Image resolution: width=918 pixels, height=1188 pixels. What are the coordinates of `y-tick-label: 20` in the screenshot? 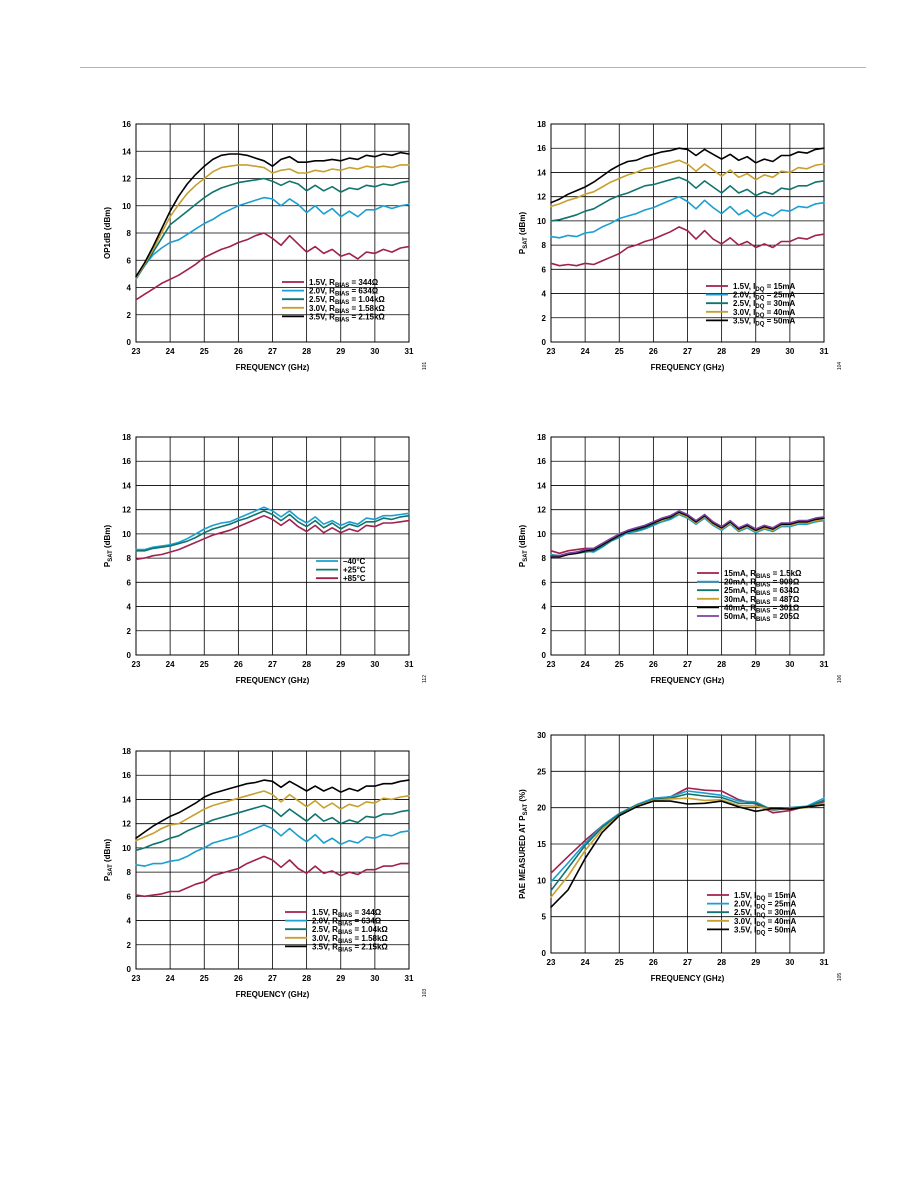 It's located at (541, 808).